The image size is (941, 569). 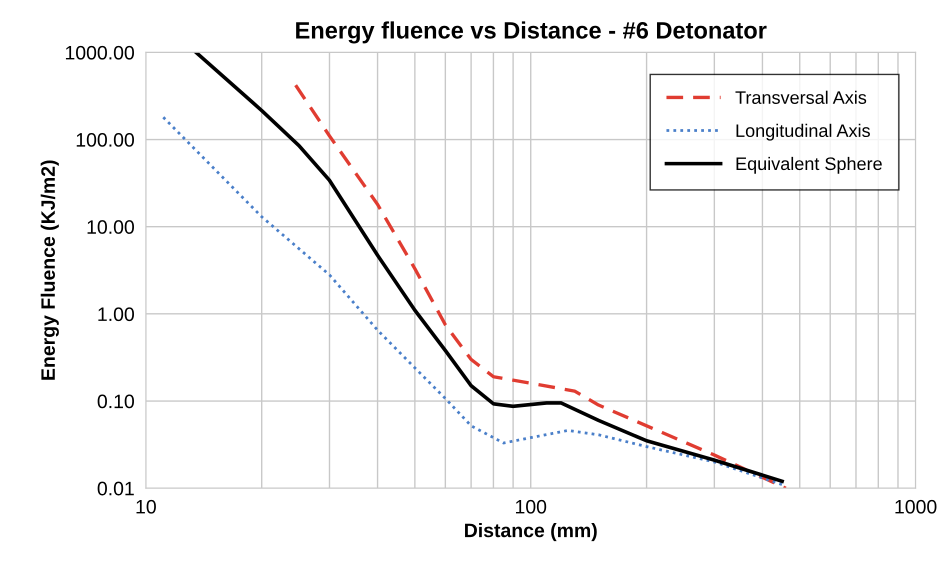 What do you see at coordinates (116, 314) in the screenshot?
I see `y-tick-label: 1.00` at bounding box center [116, 314].